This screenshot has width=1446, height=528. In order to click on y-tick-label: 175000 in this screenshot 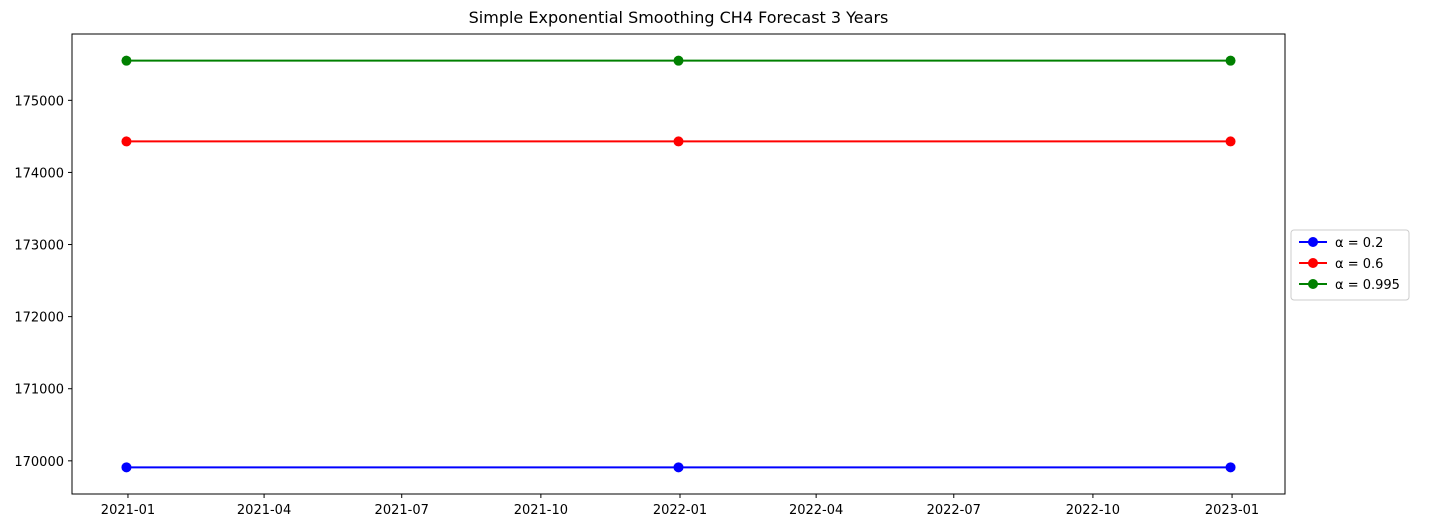, I will do `click(39, 101)`.